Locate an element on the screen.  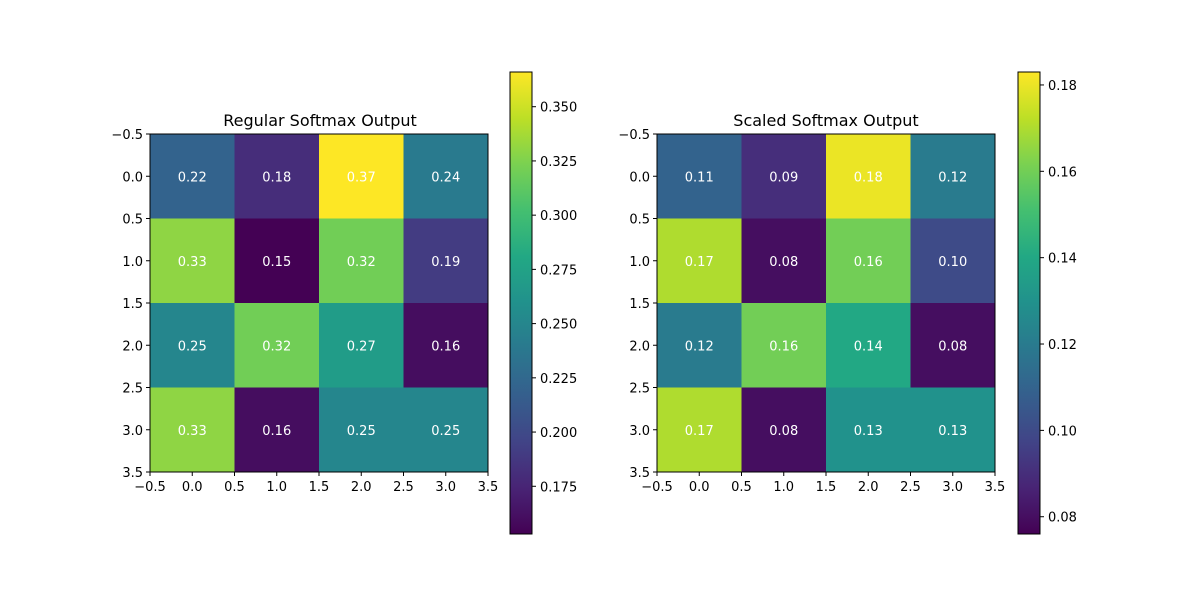
colorbar-tick-label: 0.275 is located at coordinates (558, 270).